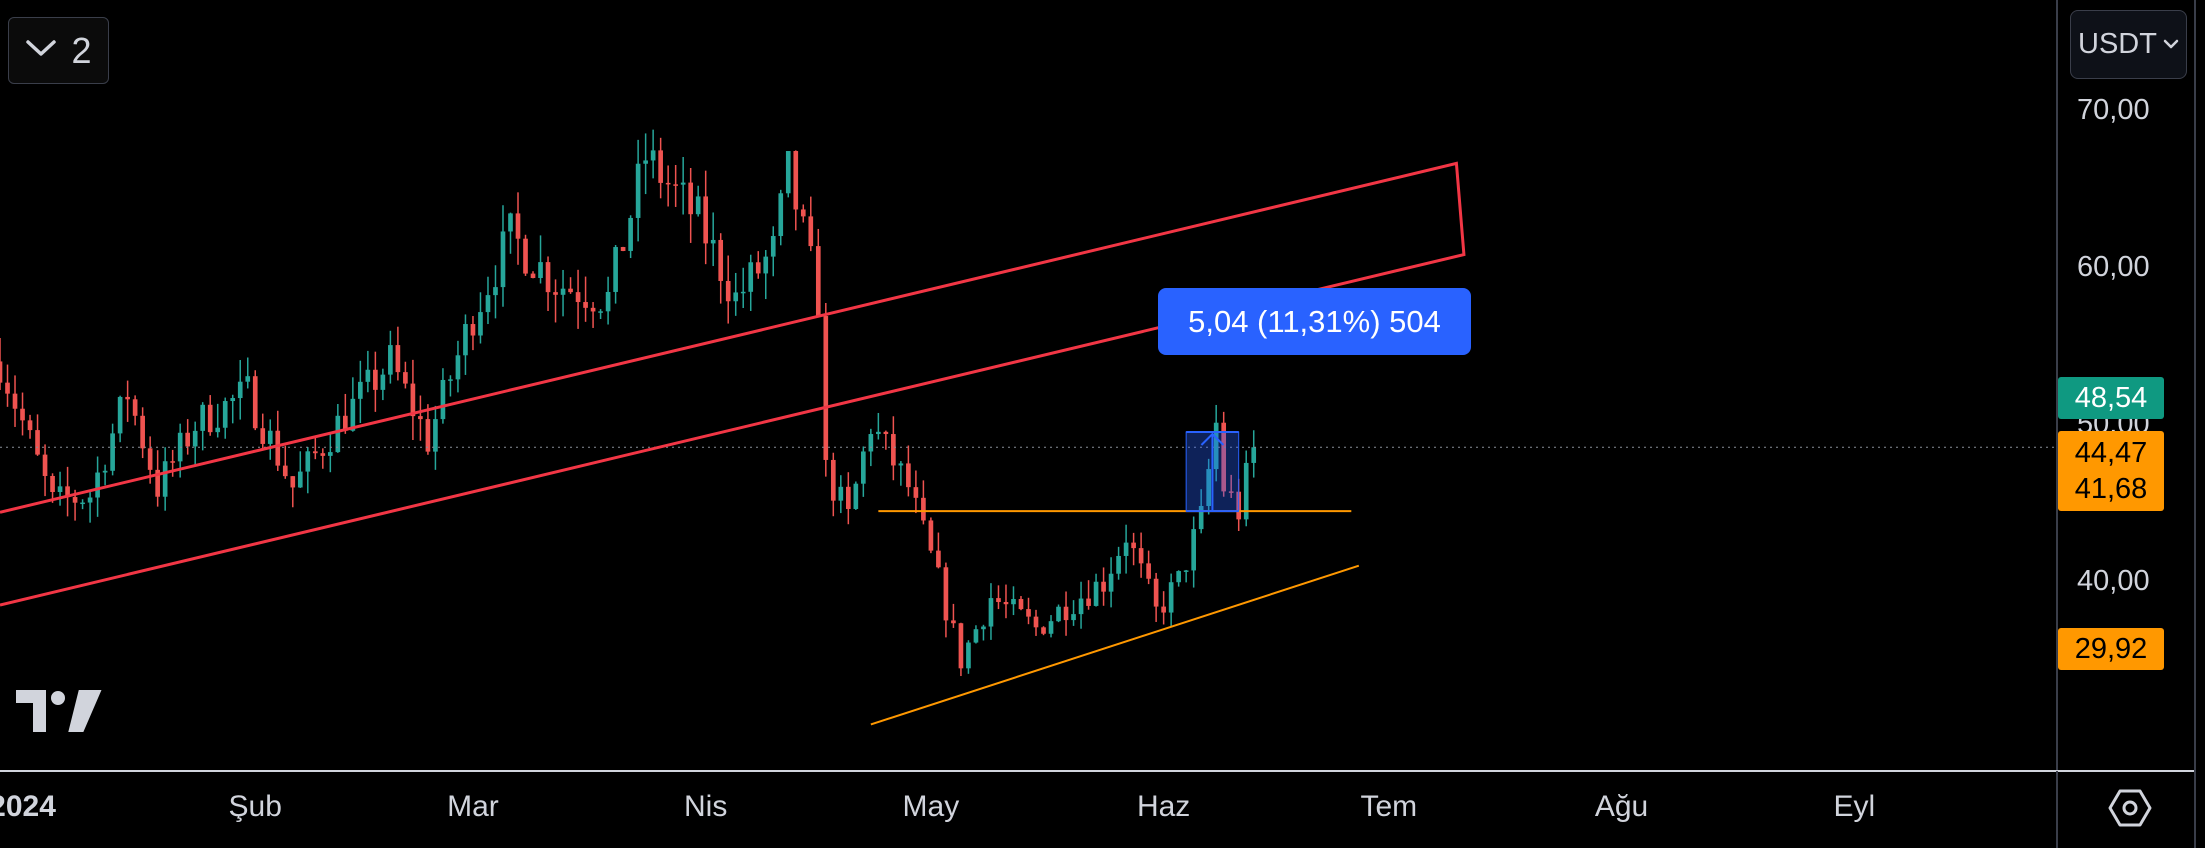  What do you see at coordinates (1212, 439) in the screenshot?
I see `price-range-arrowhead` at bounding box center [1212, 439].